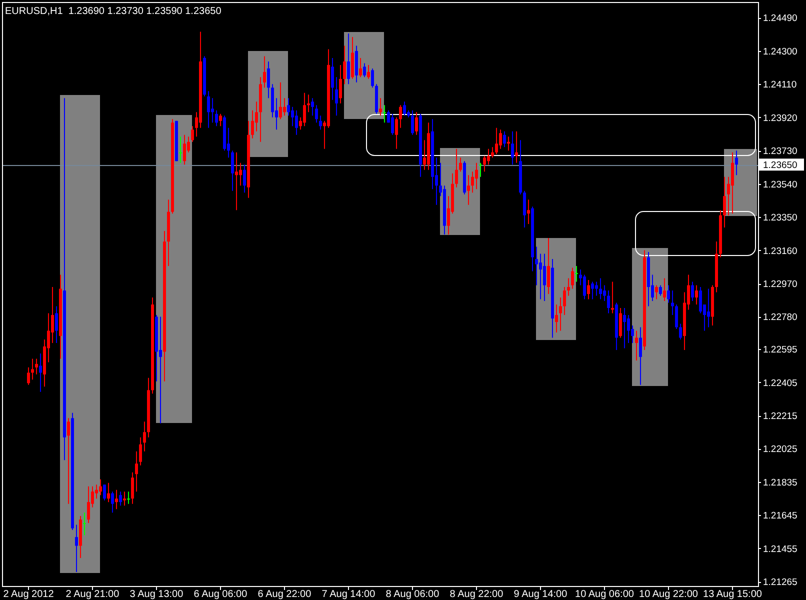  I want to click on y-tick-label: 1.24110, so click(780, 85).